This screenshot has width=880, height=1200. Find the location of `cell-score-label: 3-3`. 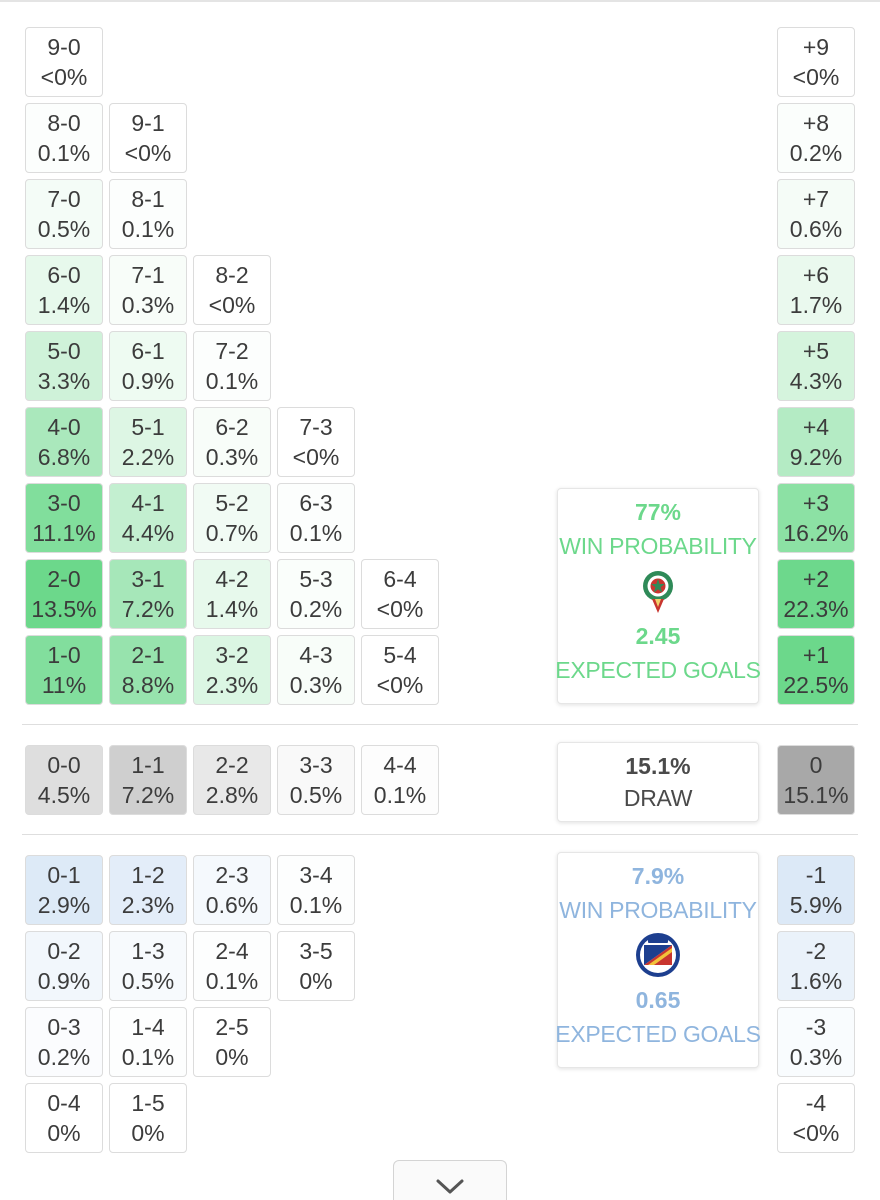

cell-score-label: 3-3 is located at coordinates (316, 765).